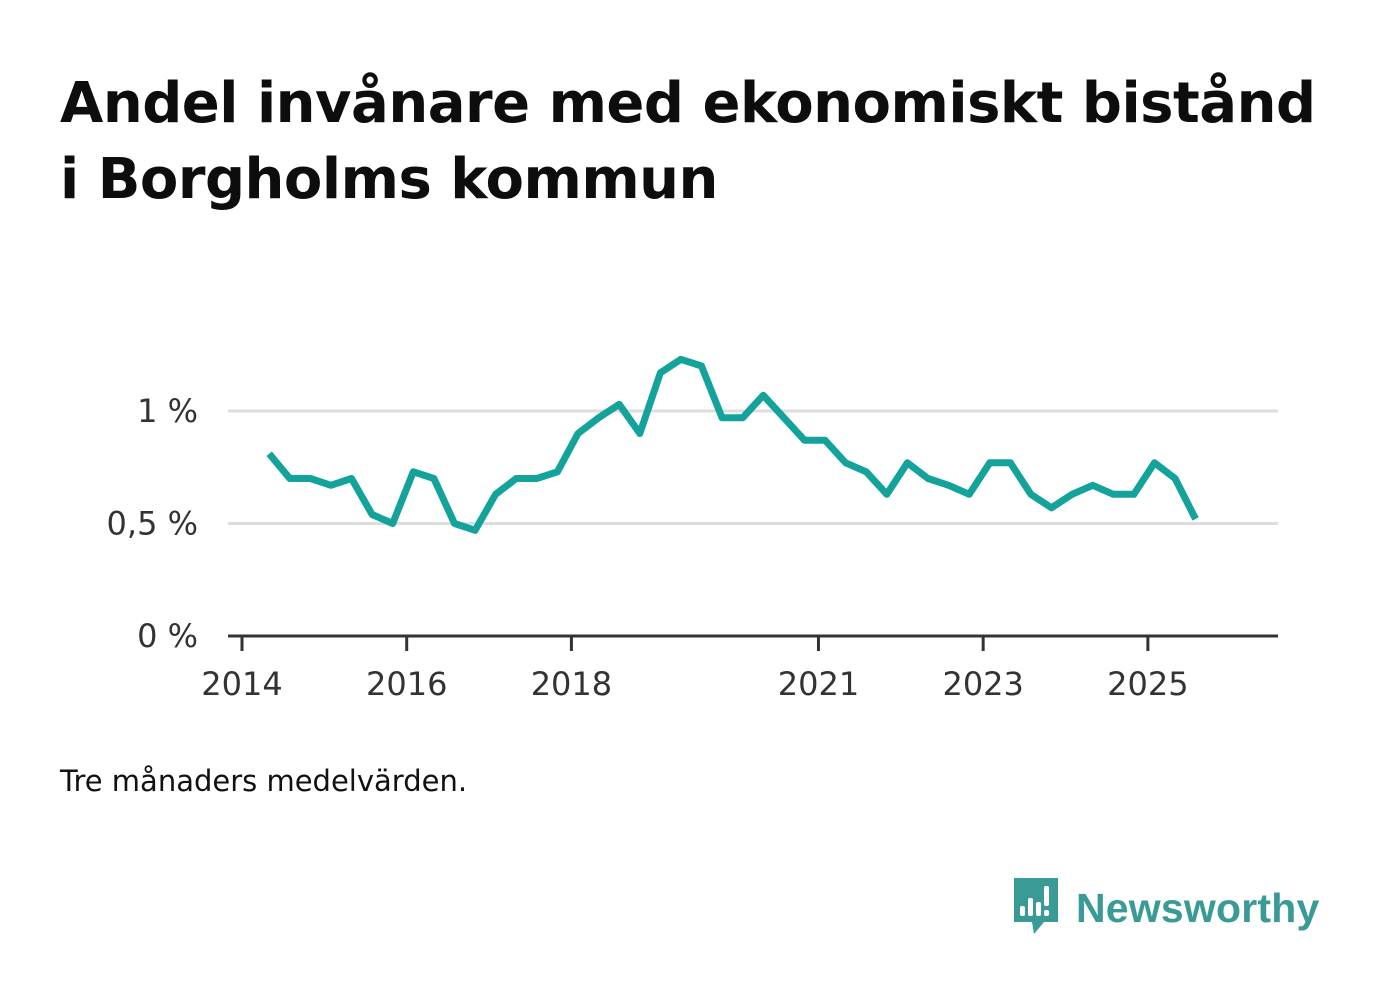  Describe the element at coordinates (241, 684) in the screenshot. I see `x-tick-label: 2014` at that location.